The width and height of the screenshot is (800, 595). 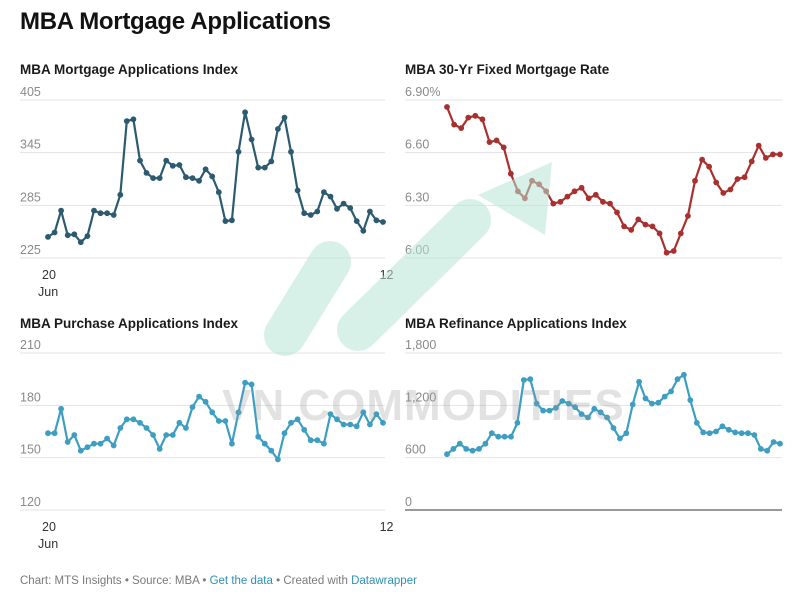 I want to click on footer-source: Source: MBA, so click(x=166, y=581).